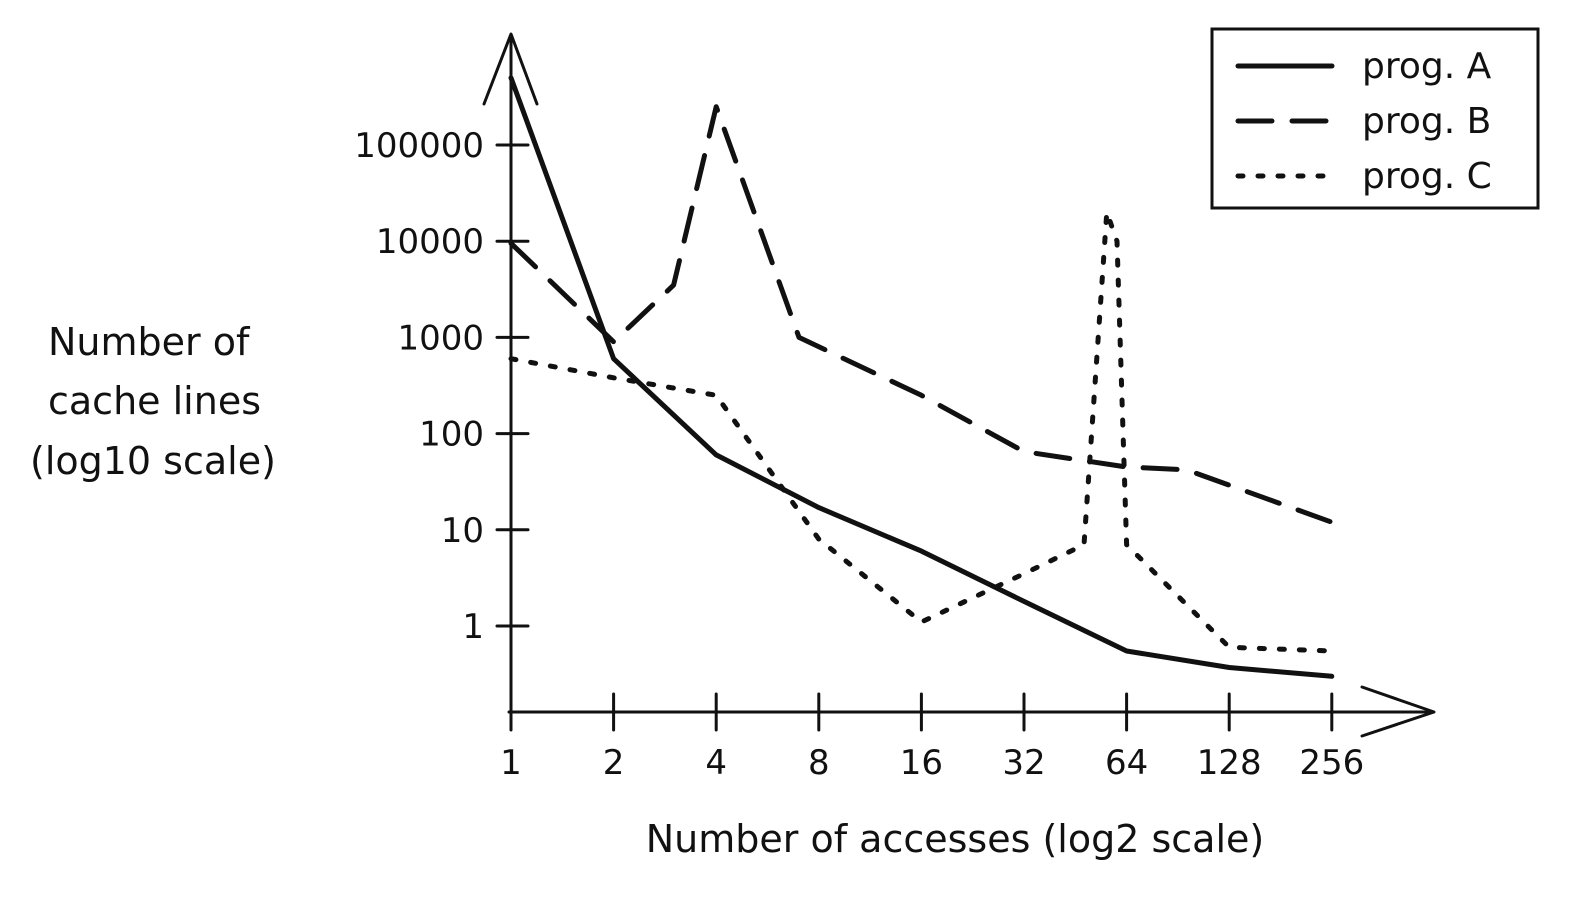 This screenshot has width=1571, height=901. Describe the element at coordinates (419, 146) in the screenshot. I see `y-tick-label: 100000` at that location.